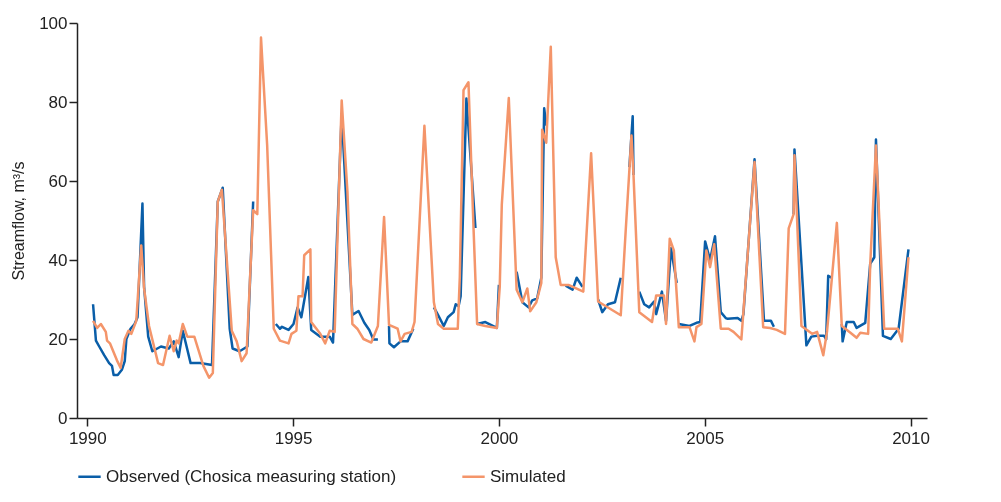  I want to click on x-tick-label: 2005, so click(705, 438).